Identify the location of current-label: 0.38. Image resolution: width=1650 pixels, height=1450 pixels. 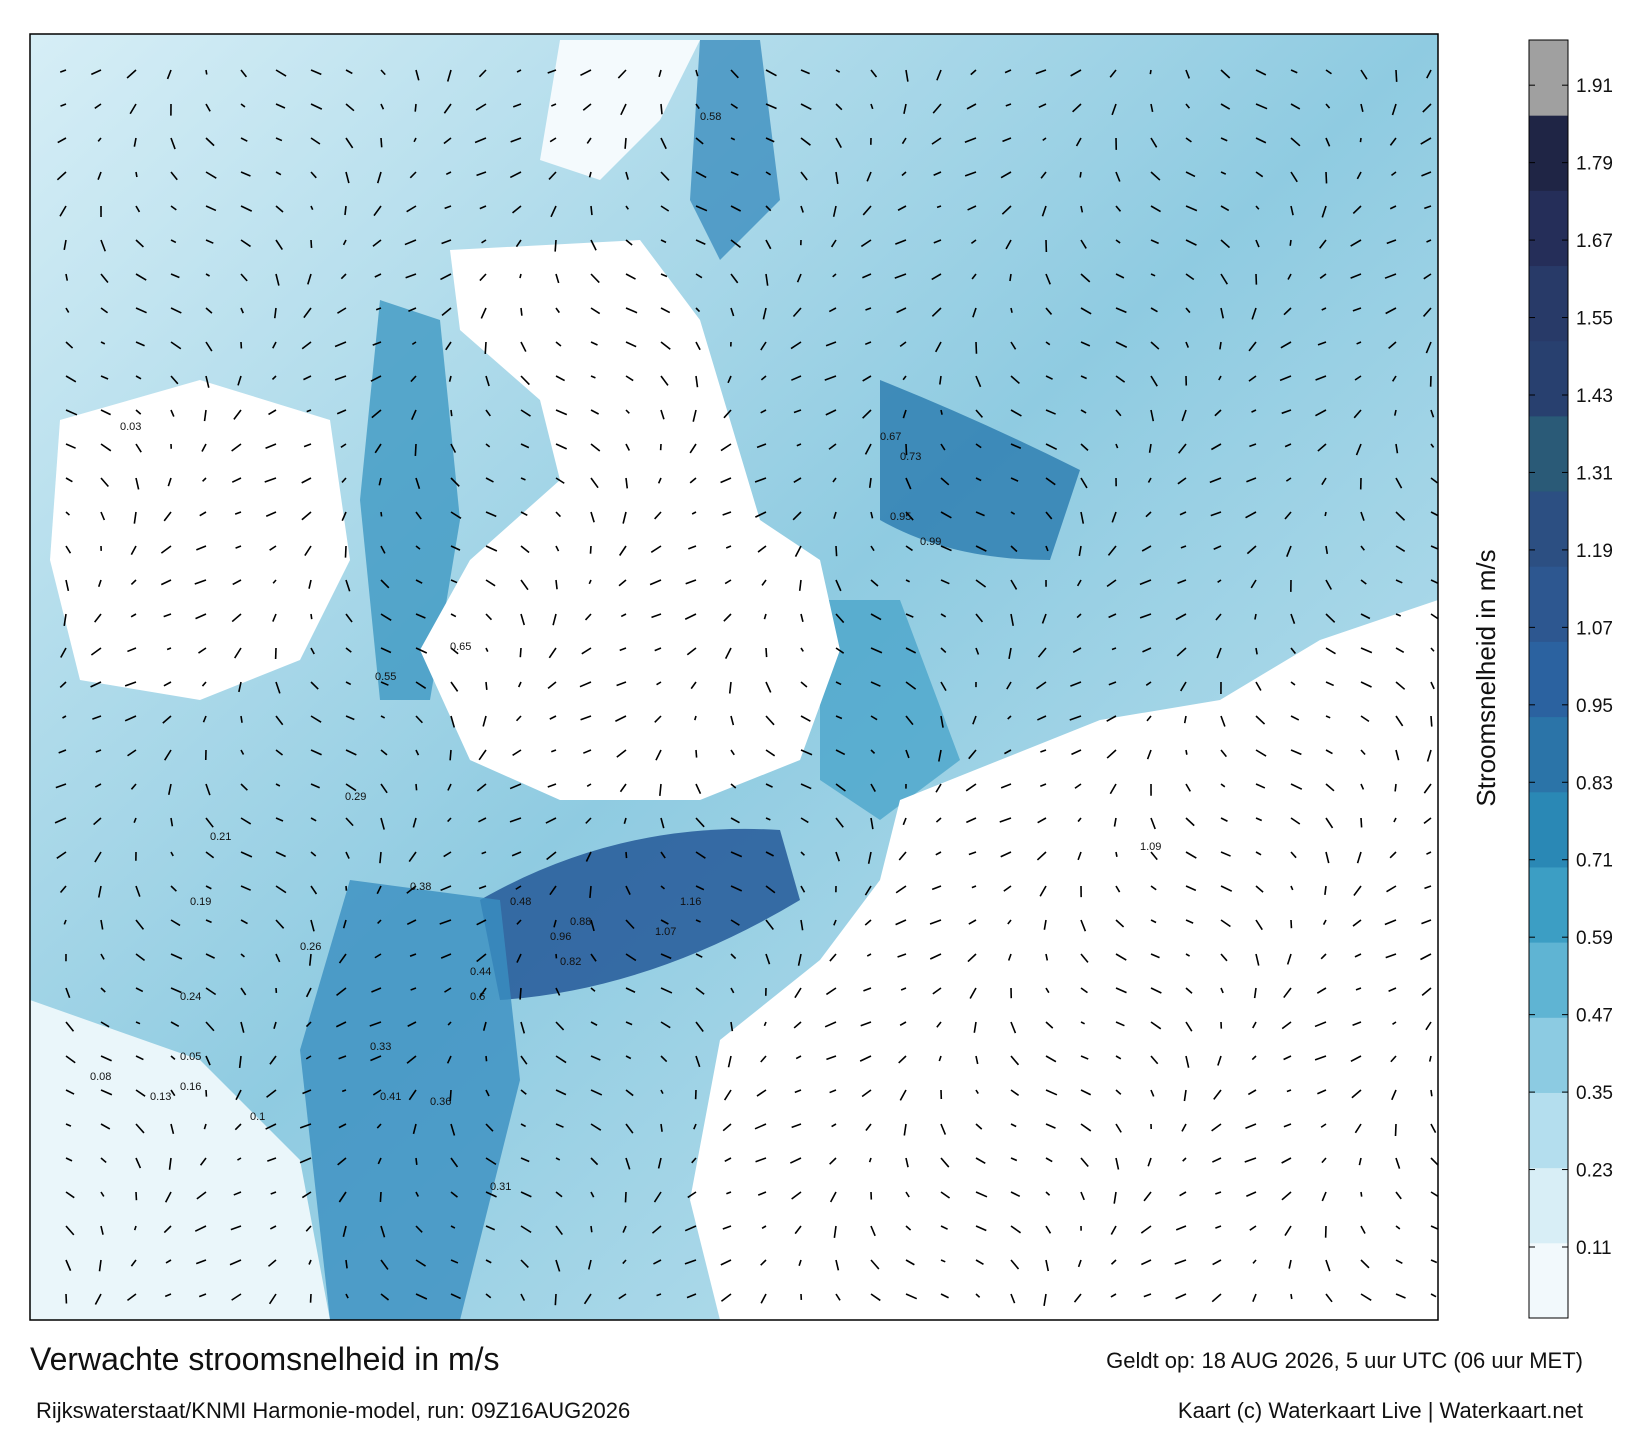
(420, 887).